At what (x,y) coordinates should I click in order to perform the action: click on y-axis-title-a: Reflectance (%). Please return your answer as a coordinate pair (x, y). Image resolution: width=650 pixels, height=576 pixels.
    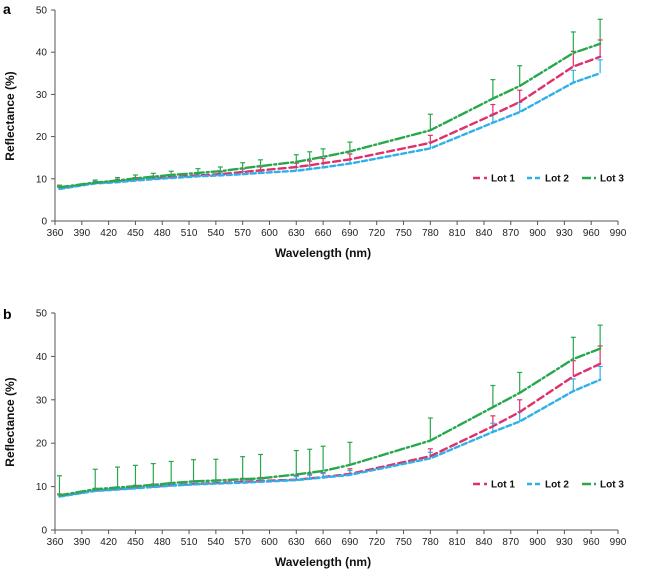
    Looking at the image, I should click on (10, 115).